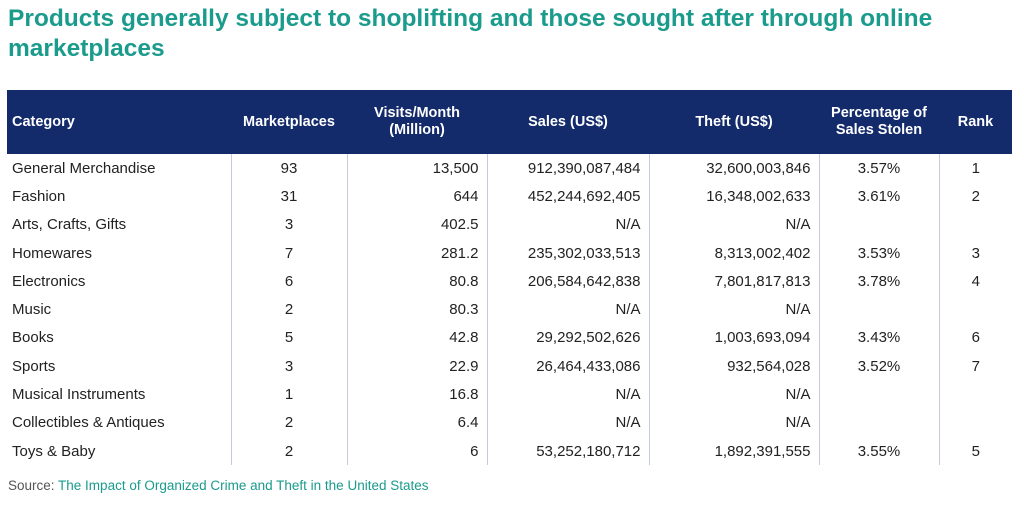 This screenshot has height=506, width=1024. Describe the element at coordinates (31, 485) in the screenshot. I see `source-label: Source:` at that location.